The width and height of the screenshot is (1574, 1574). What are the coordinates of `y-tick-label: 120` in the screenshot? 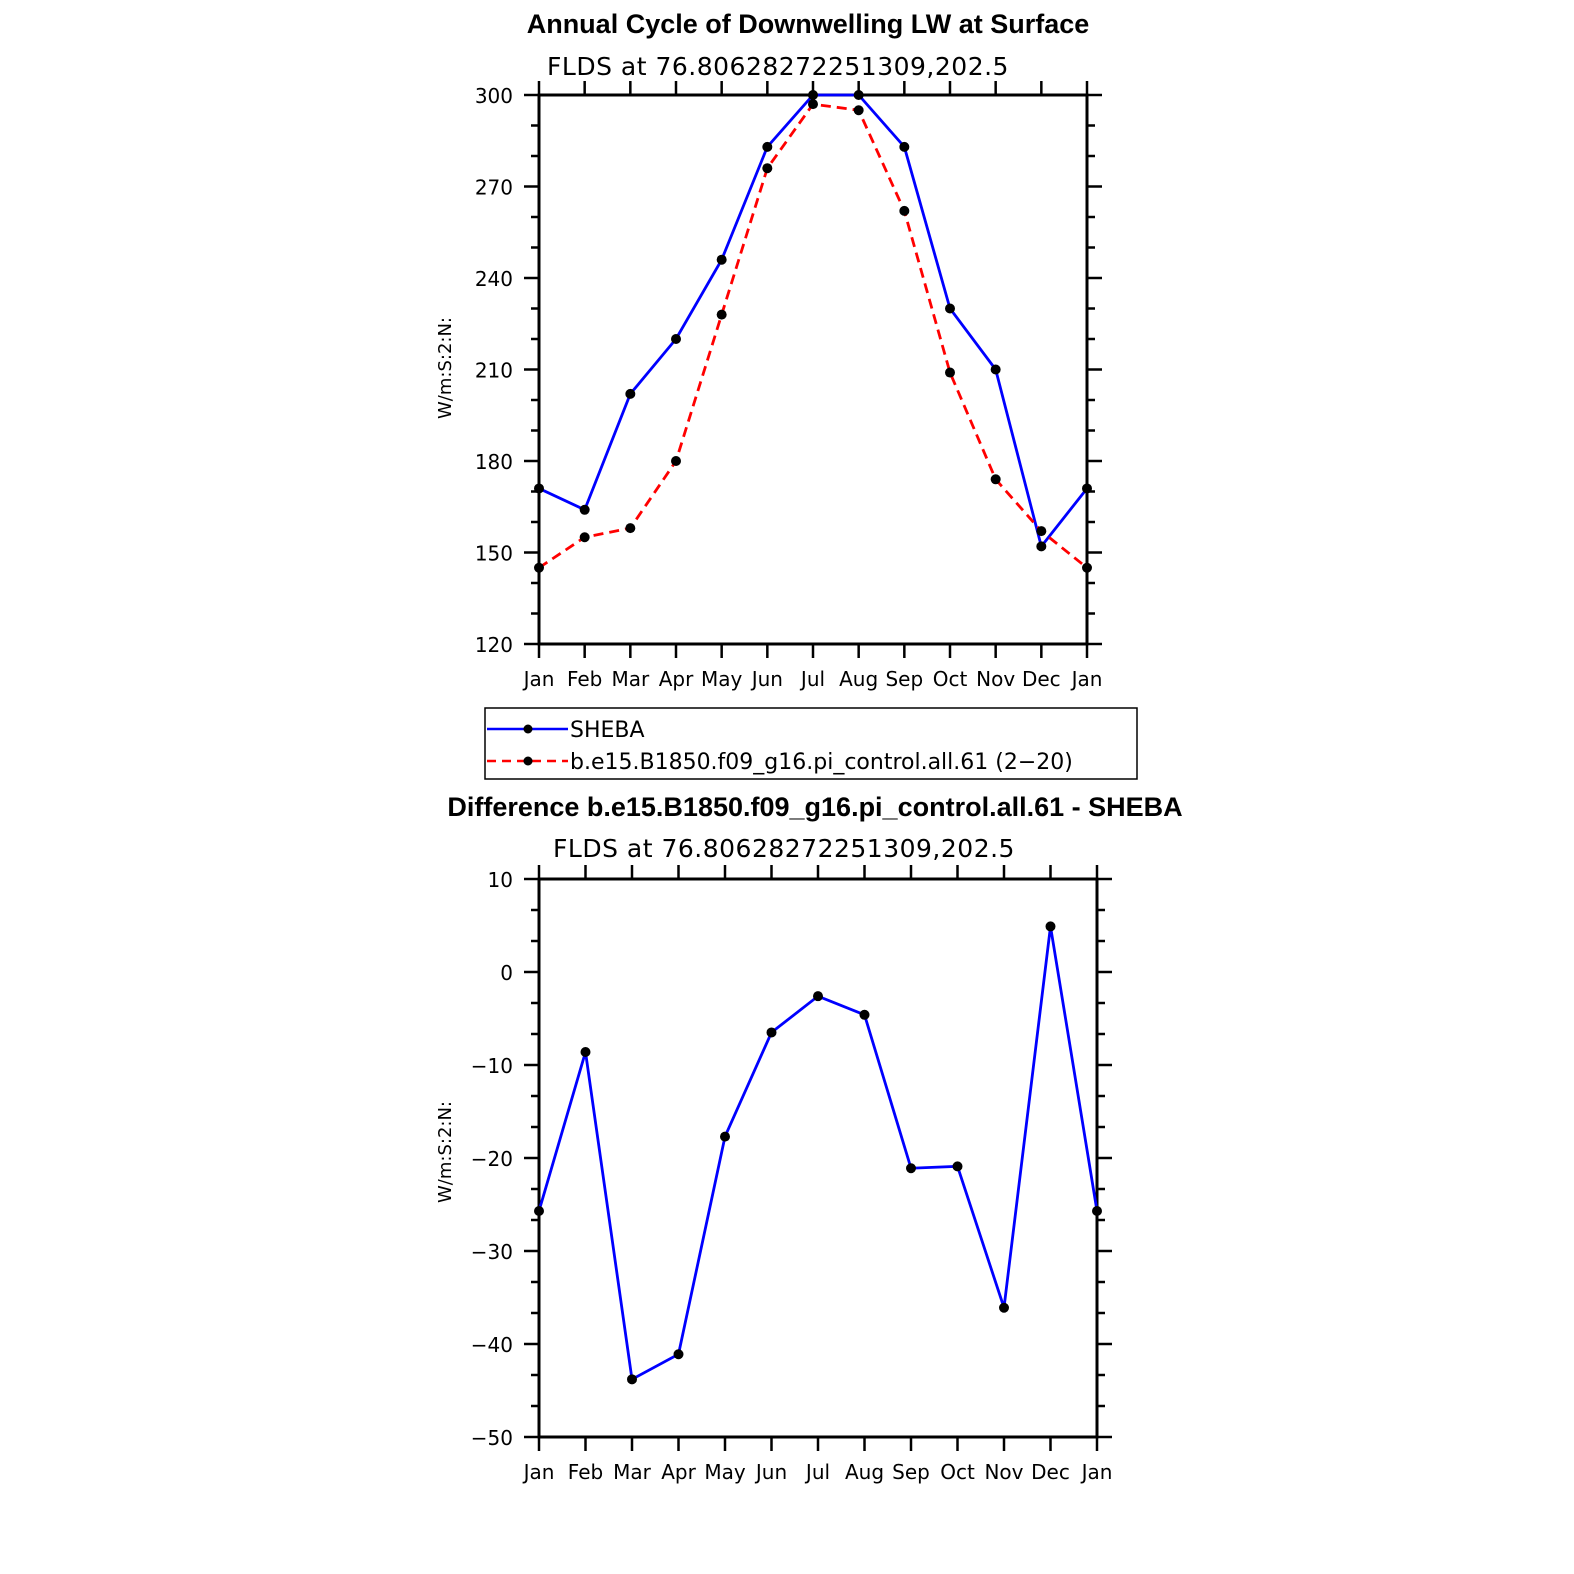 It's located at (494, 645).